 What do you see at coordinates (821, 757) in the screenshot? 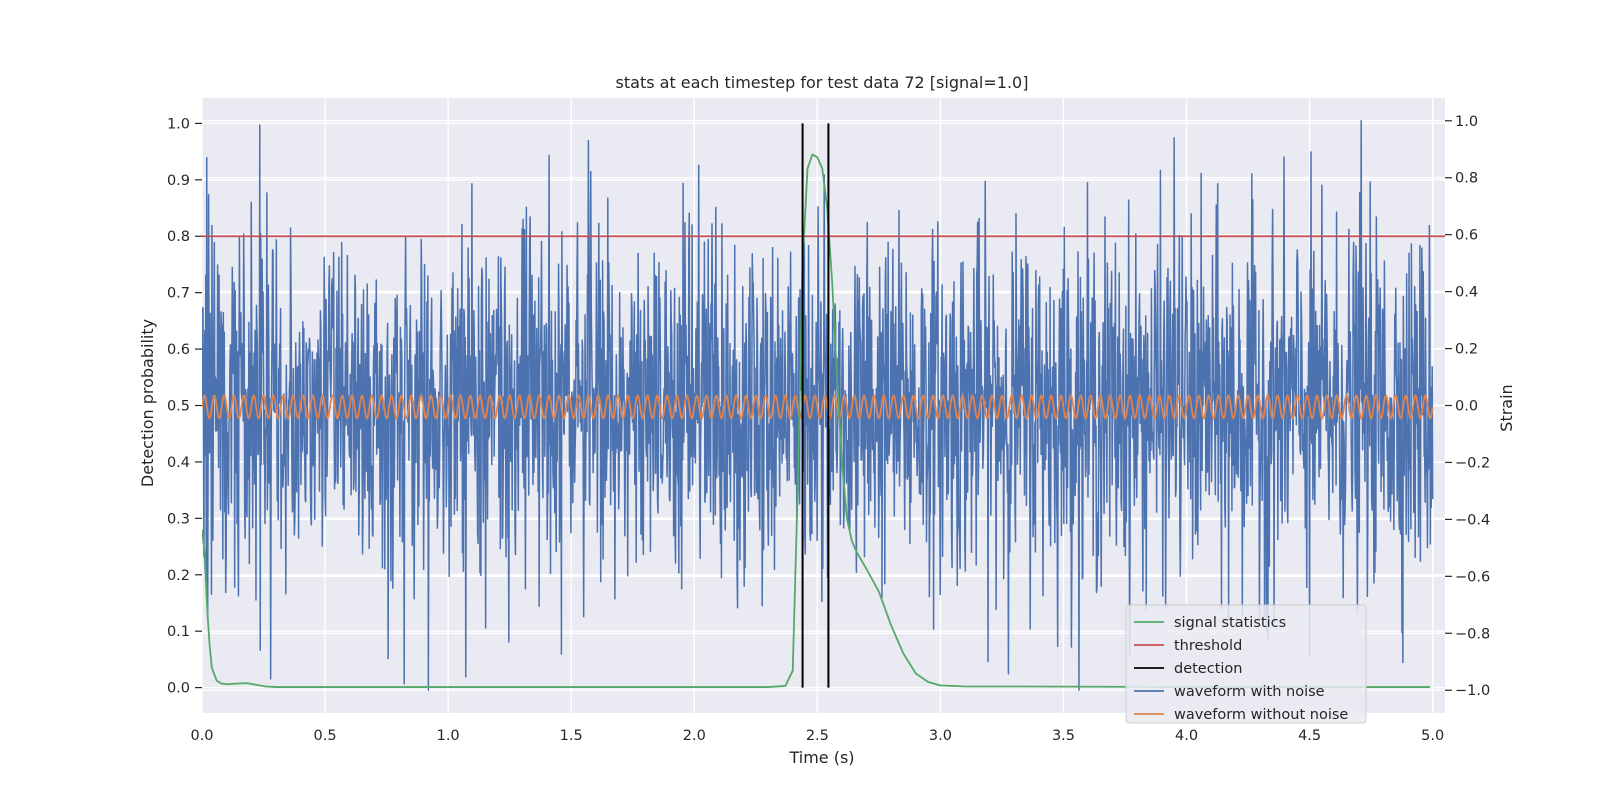
I see `x-axis-title: Time (s)` at bounding box center [821, 757].